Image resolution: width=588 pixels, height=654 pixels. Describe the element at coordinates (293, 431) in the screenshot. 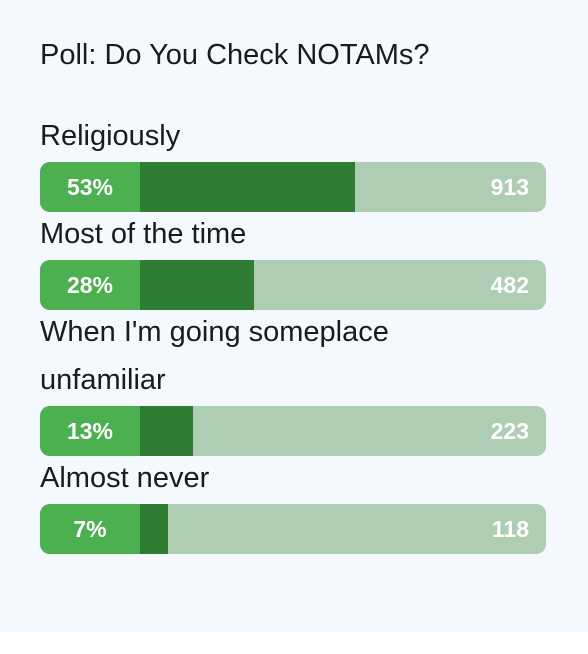

I see `poll-option-bar: 13% 223` at that location.